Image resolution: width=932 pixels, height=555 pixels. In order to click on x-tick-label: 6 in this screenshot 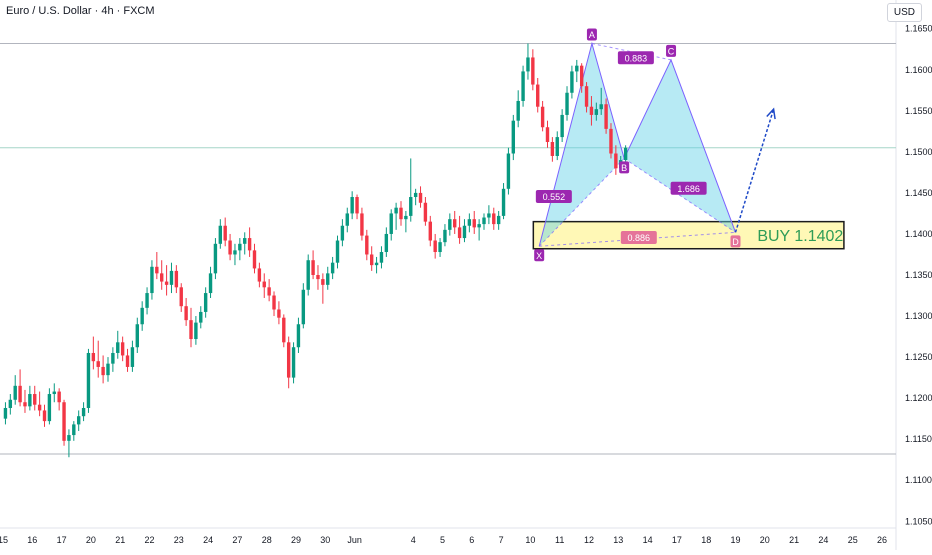, I will do `click(471, 540)`.